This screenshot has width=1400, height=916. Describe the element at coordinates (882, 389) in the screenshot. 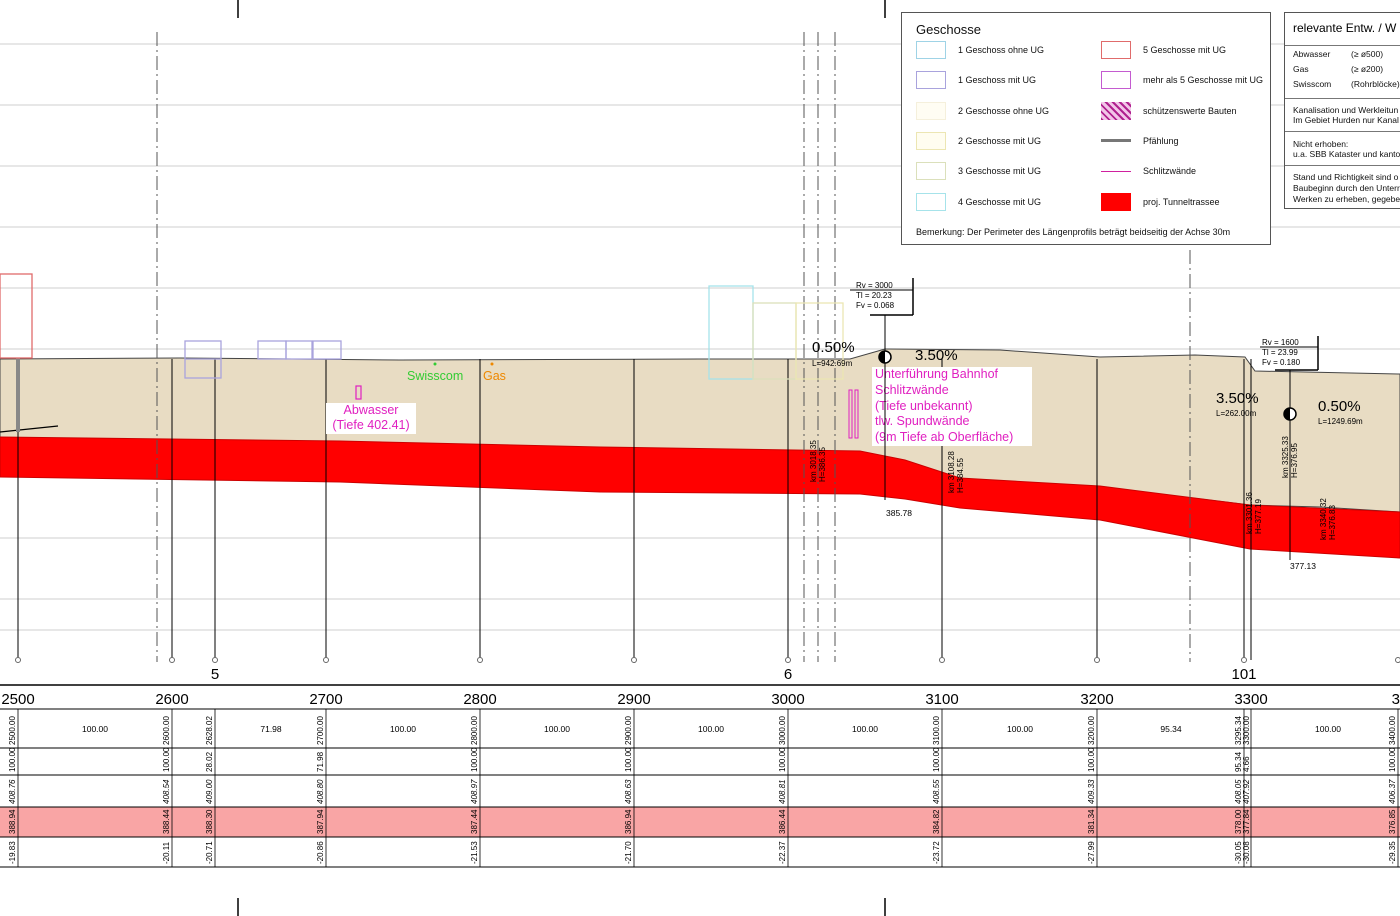

I see `vertical-curve-1: Rv = 3000 Tl = 20.23 Fv = 0.068` at that location.